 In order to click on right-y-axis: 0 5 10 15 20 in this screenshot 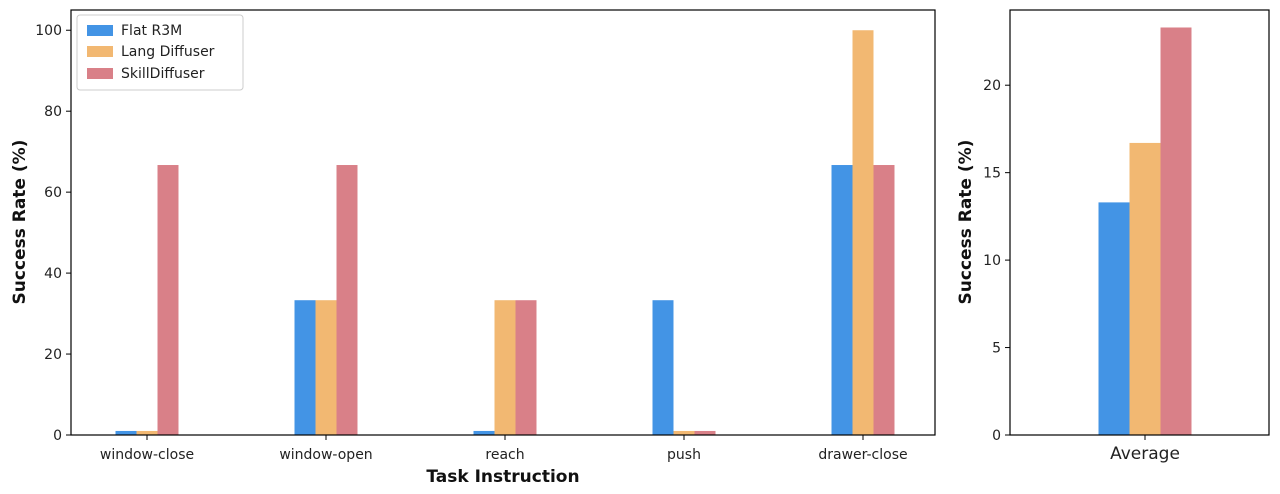, I will do `click(996, 261)`.